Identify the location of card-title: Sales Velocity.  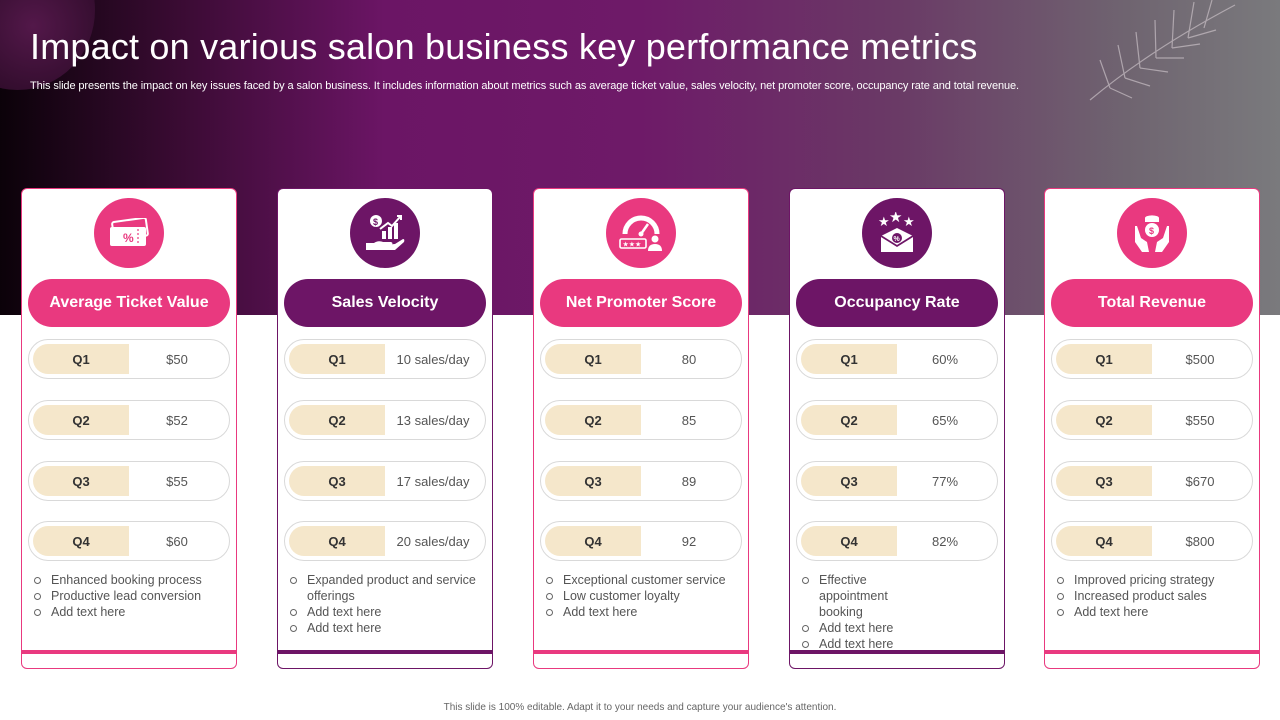
(385, 303).